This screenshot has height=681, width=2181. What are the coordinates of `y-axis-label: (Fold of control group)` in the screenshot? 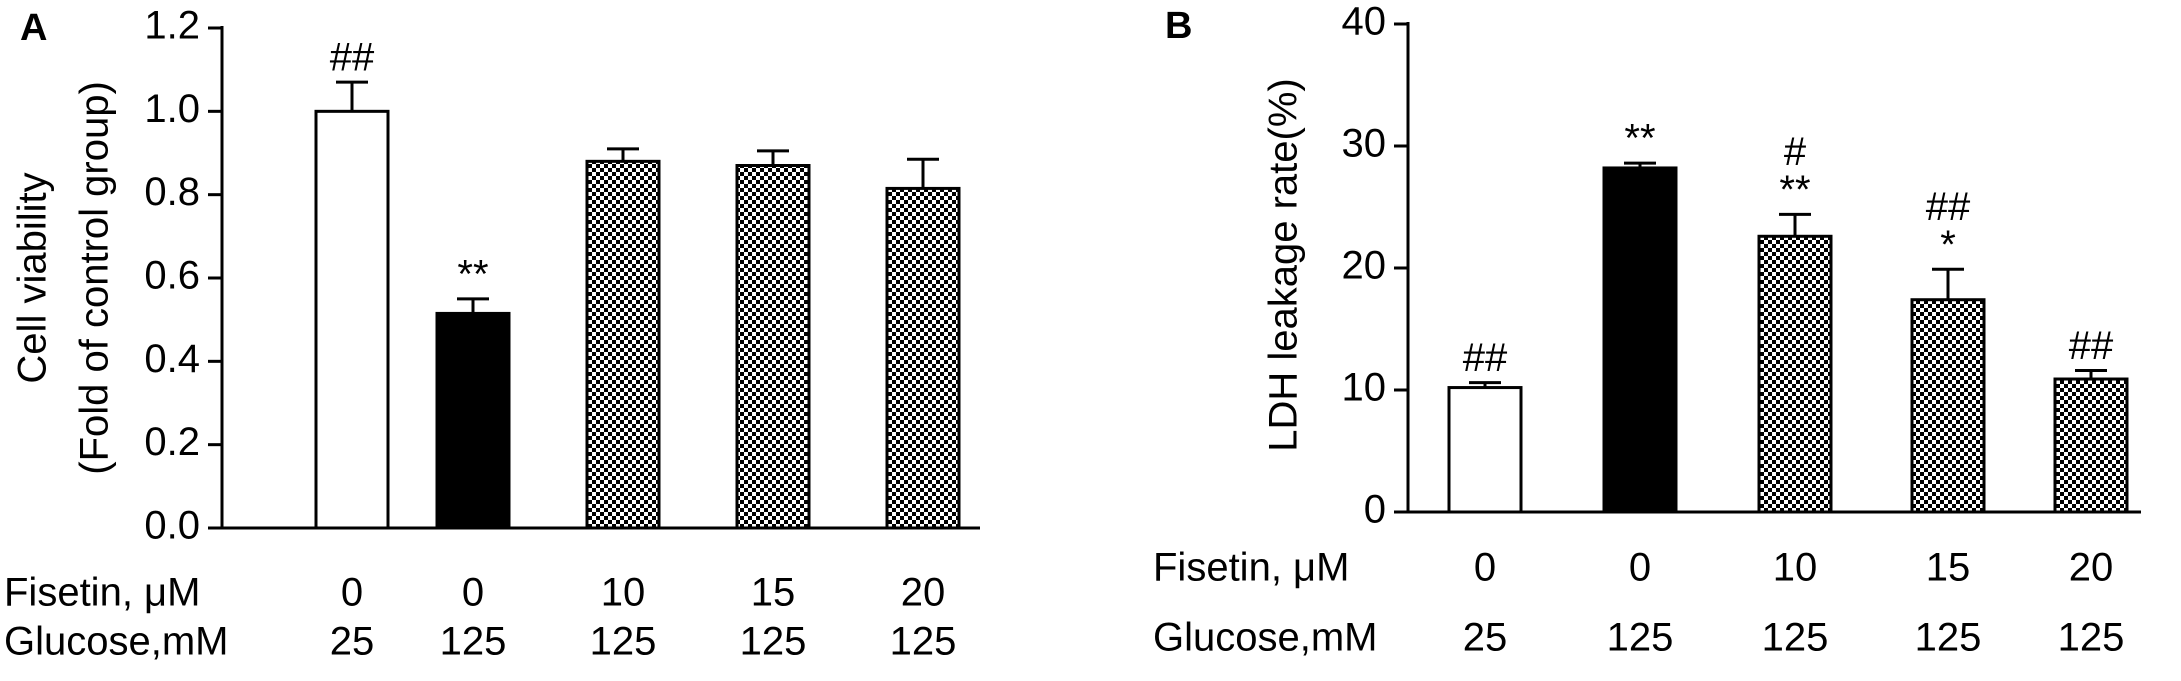 It's located at (95, 278).